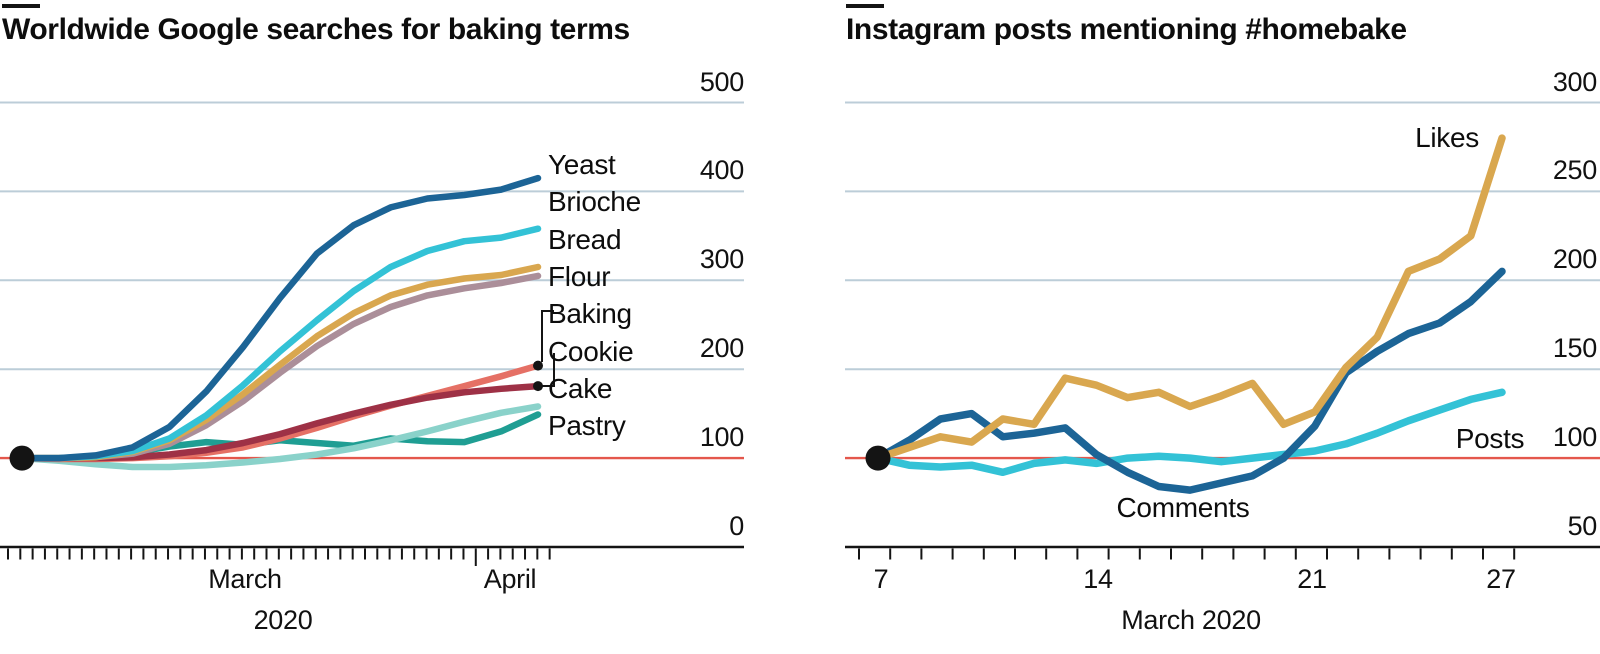  What do you see at coordinates (587, 426) in the screenshot?
I see `series-label-pastry: Pastry` at bounding box center [587, 426].